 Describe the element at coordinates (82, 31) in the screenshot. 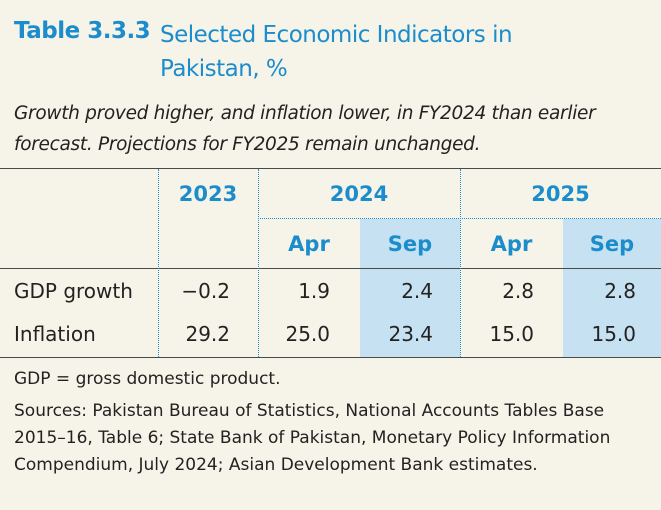

I see `table-number: Table 3.3.3` at that location.